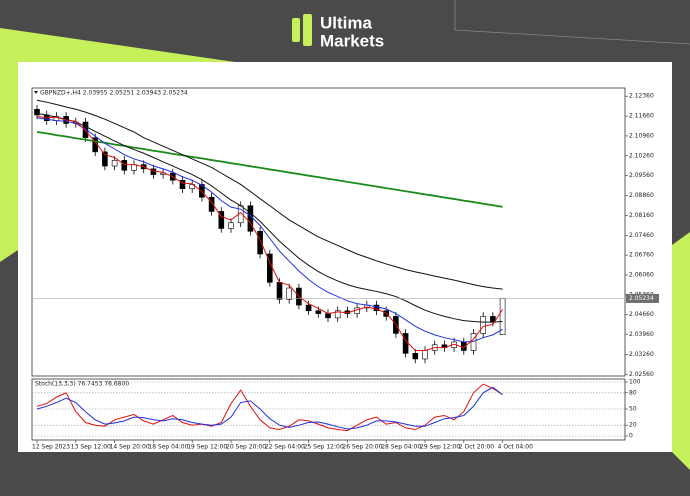  Describe the element at coordinates (633, 392) in the screenshot. I see `y-tick-label: 80` at that location.